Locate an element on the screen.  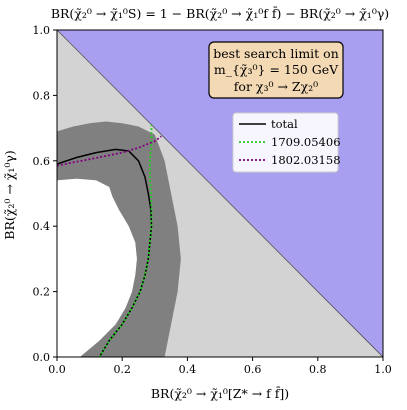
annotation-line-3: for χ₃⁰ → Zχ₂⁰ is located at coordinates (276, 86).